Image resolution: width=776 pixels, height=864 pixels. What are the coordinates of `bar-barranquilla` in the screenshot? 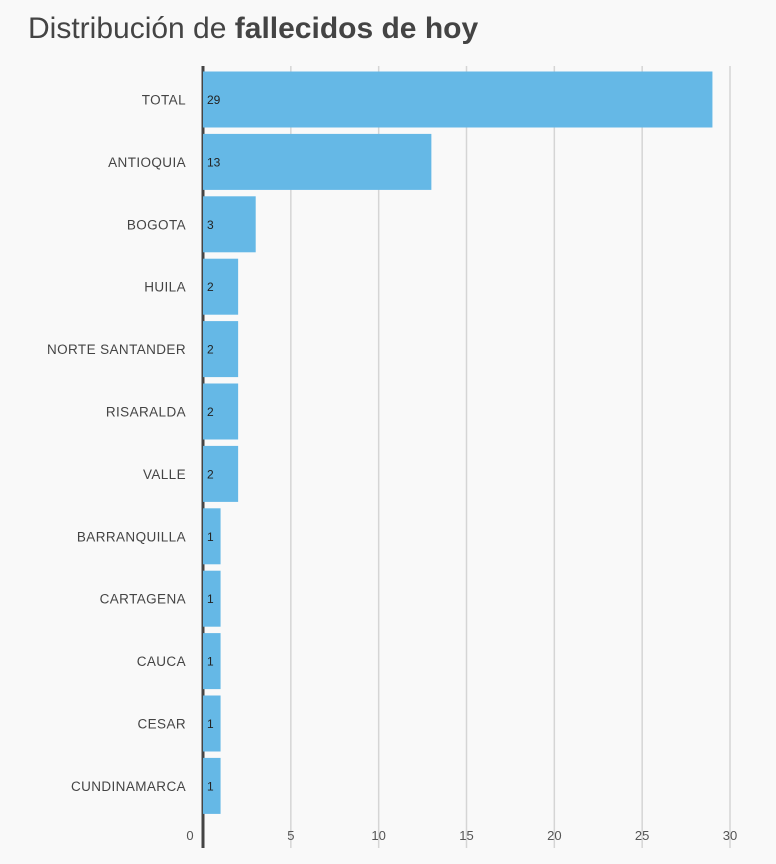 It's located at (212, 536).